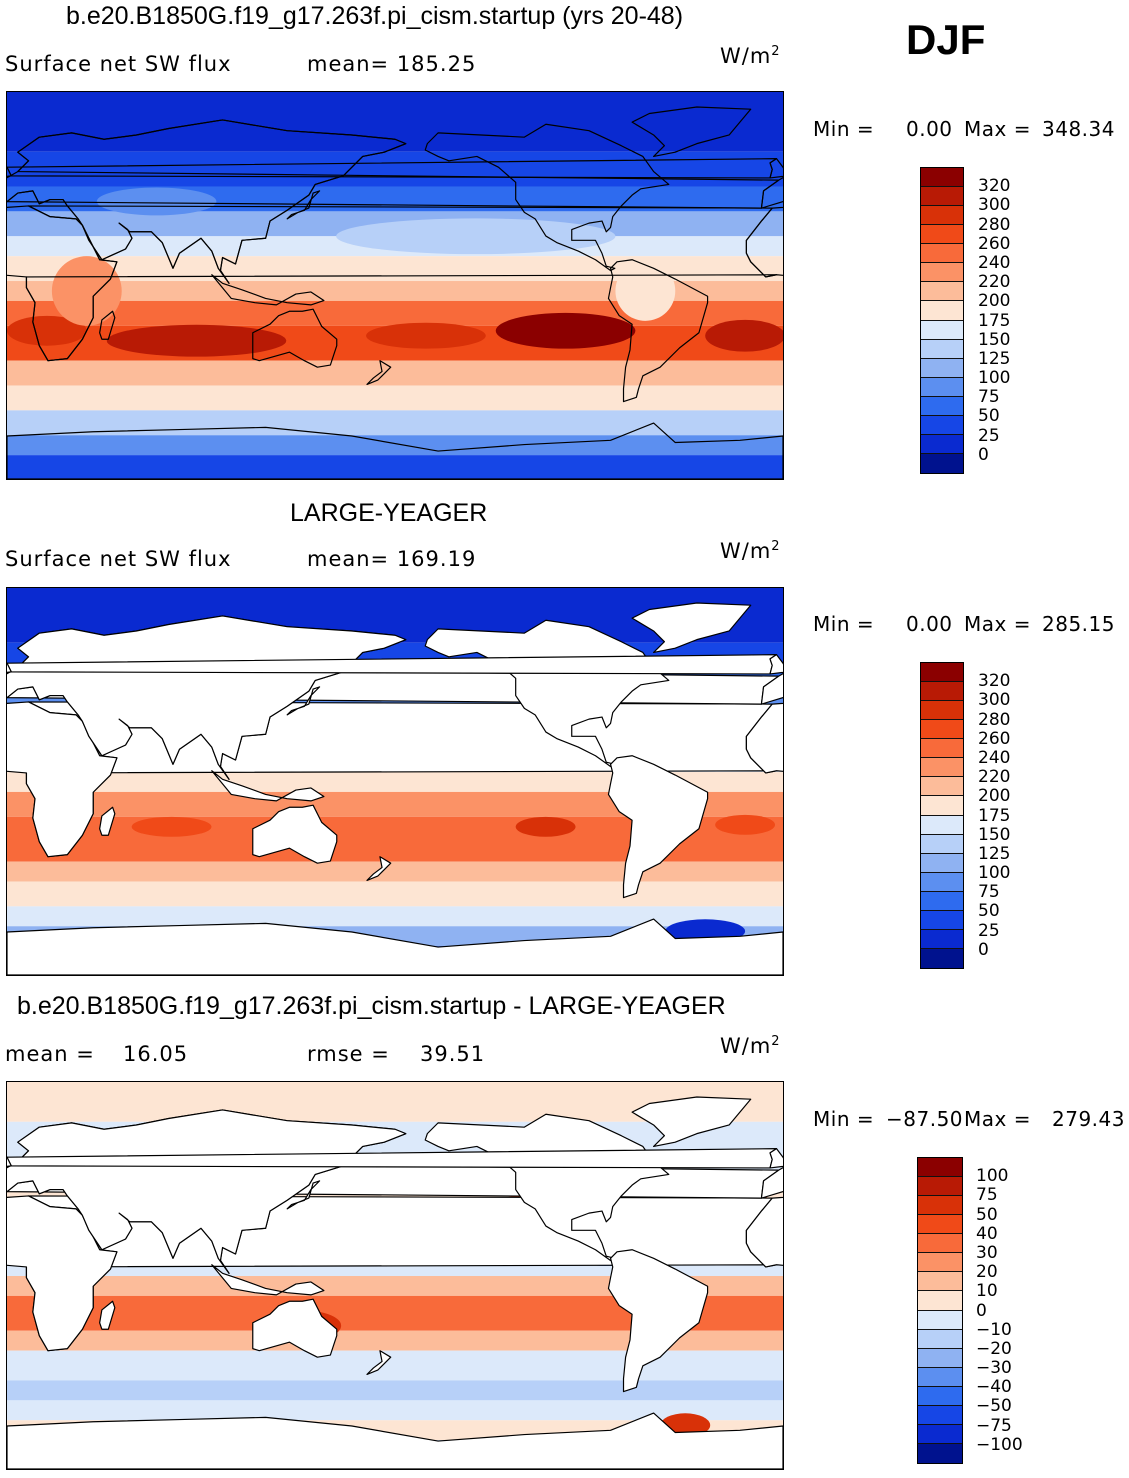 This screenshot has height=1478, width=1129. Describe the element at coordinates (994, 1406) in the screenshot. I see `colorbar-tick-label: −50` at that location.